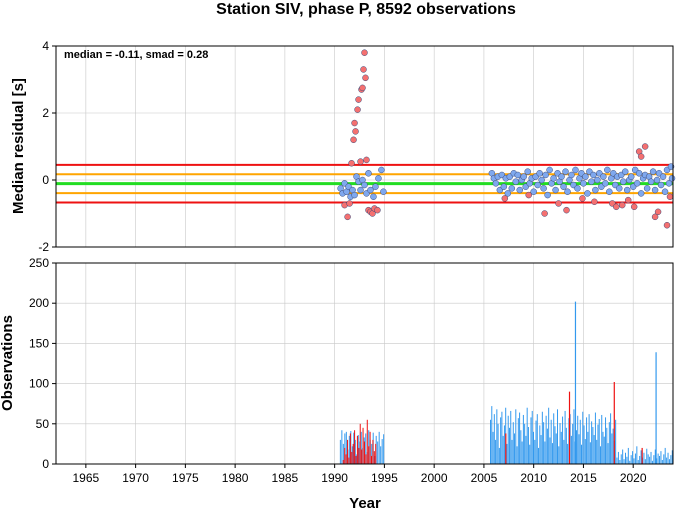  What do you see at coordinates (135, 478) in the screenshot?
I see `x-tick-label: 1970` at bounding box center [135, 478].